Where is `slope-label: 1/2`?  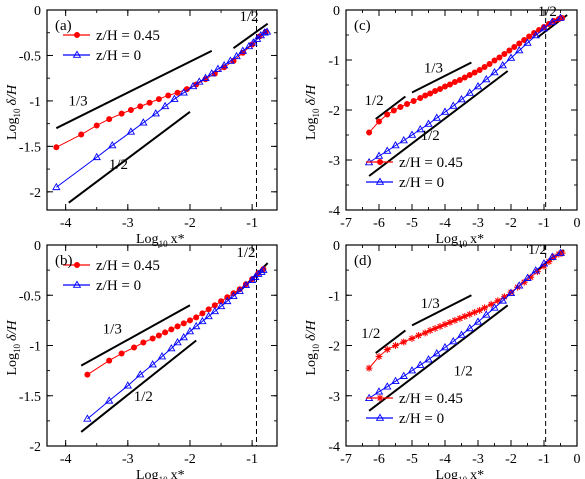 slope-label: 1/2 is located at coordinates (547, 12).